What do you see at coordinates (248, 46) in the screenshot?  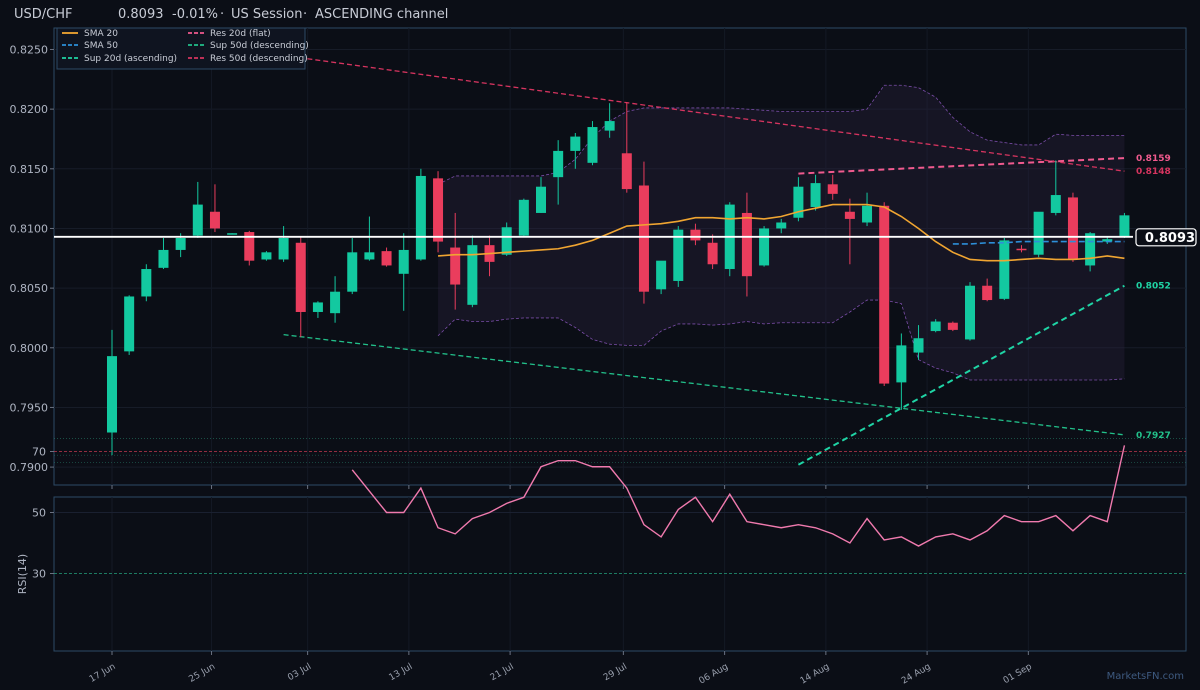 I see `legend-item: Sup 50d (descending)` at bounding box center [248, 46].